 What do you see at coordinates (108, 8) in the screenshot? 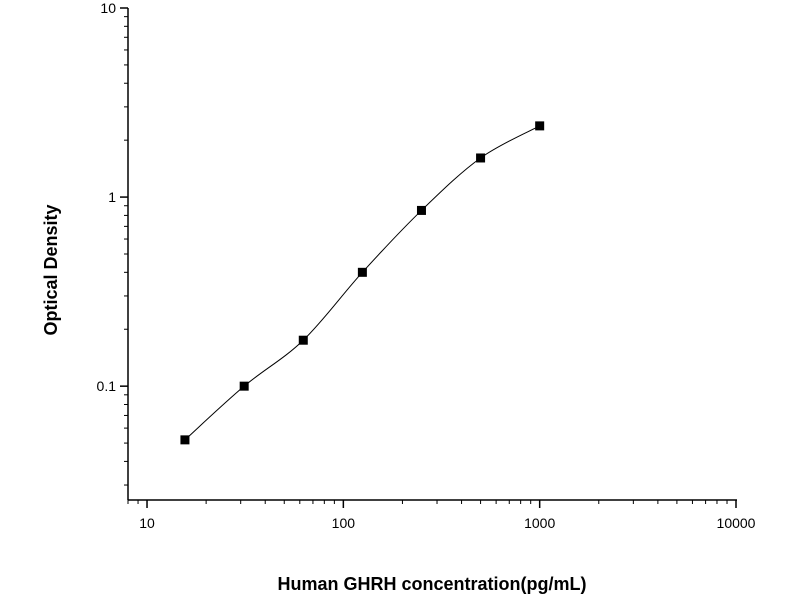
I see `y-tick-label: 10` at bounding box center [108, 8].